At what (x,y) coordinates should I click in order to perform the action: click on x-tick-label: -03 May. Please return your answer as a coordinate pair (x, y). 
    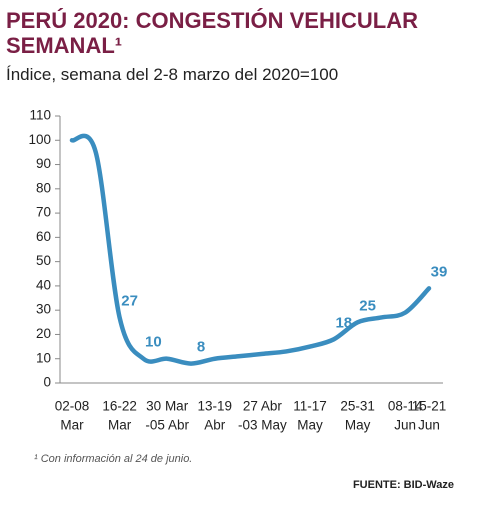
    Looking at the image, I should click on (262, 425).